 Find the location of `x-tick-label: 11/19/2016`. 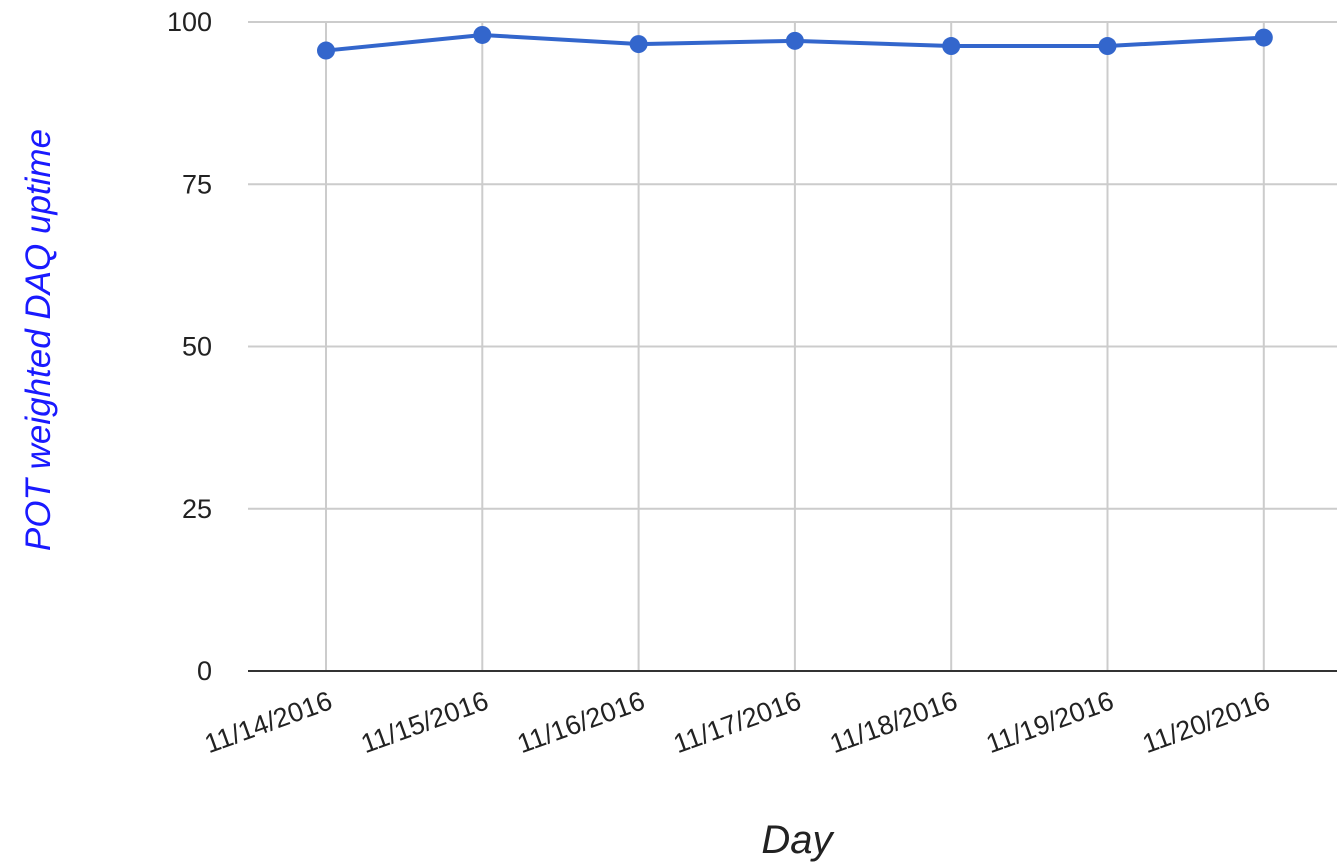

x-tick-label: 11/19/2016 is located at coordinates (1049, 722).